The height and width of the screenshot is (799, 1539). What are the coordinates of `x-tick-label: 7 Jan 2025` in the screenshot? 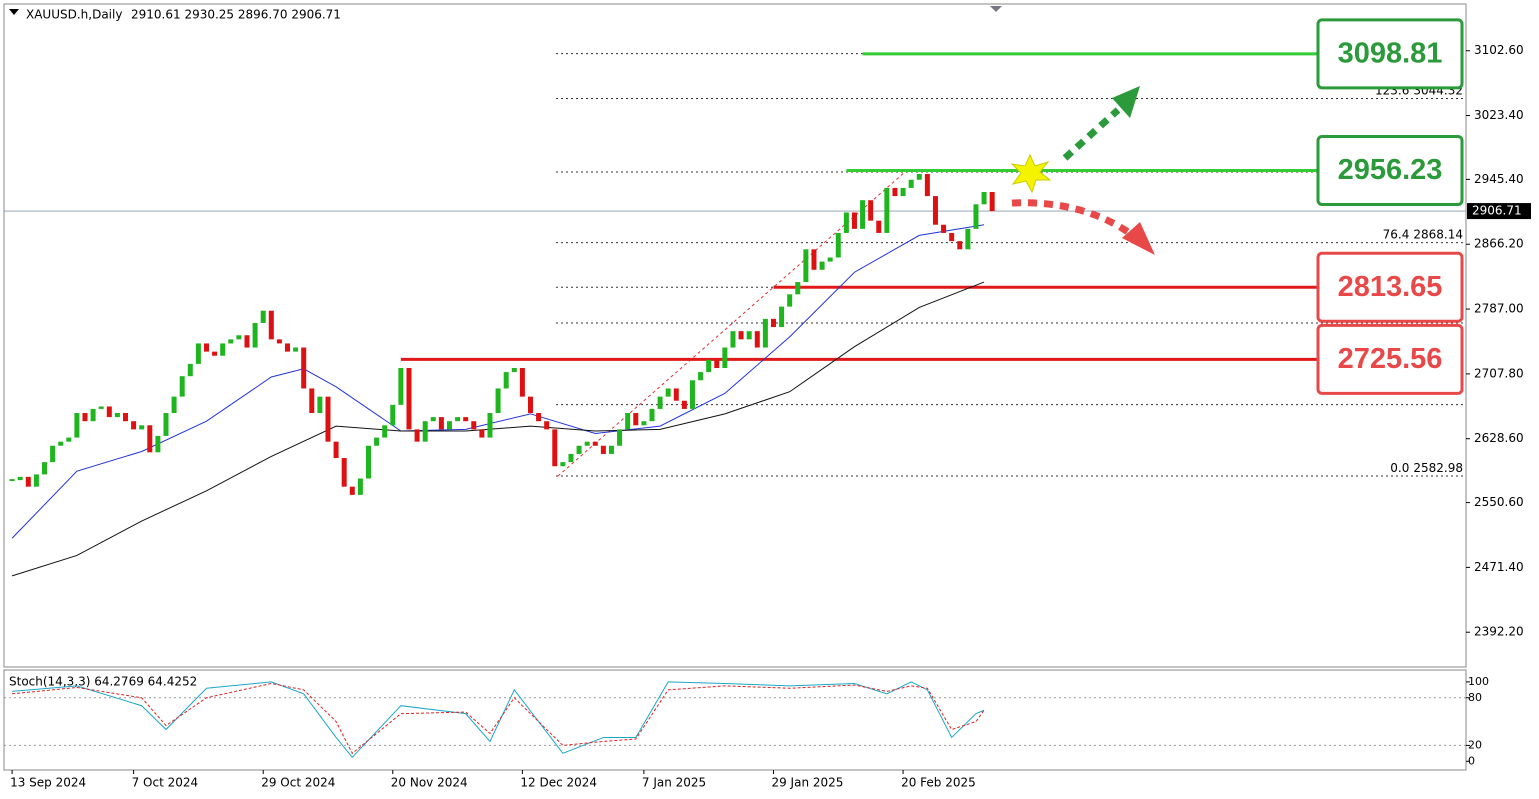 It's located at (674, 783).